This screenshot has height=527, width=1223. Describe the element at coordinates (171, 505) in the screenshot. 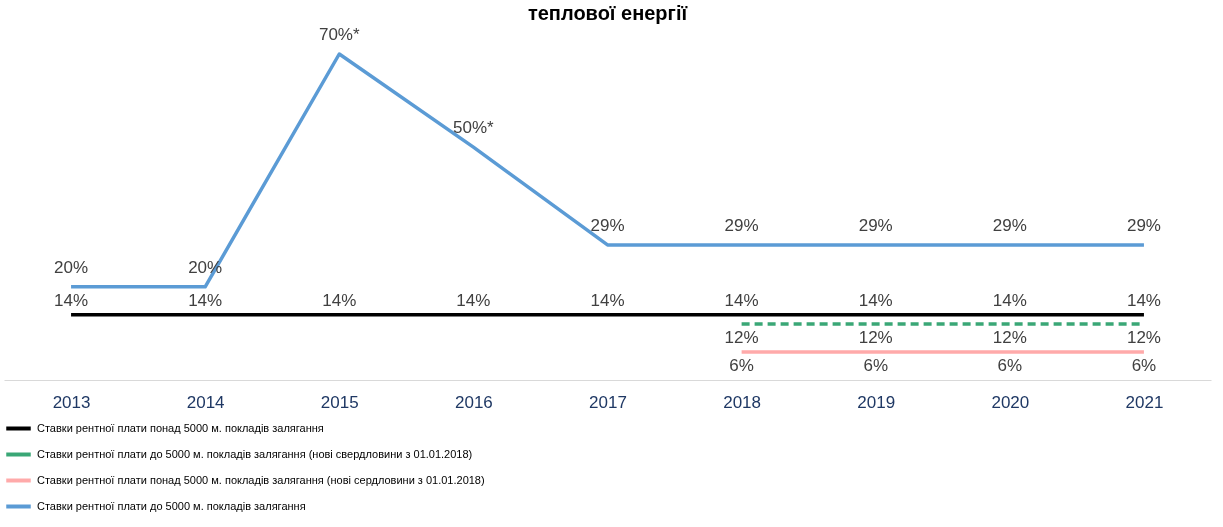

I see `legend-label: Ставки рентної плати до 5000 м. покладів залягання` at that location.